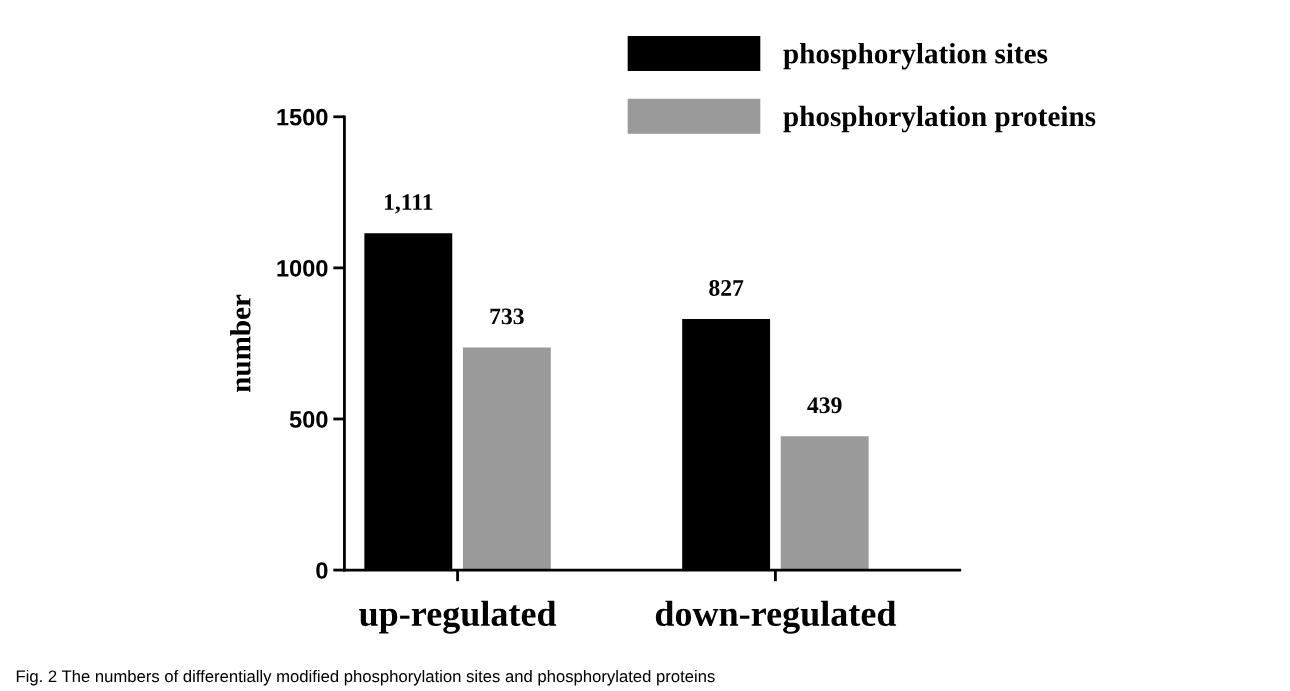  Describe the element at coordinates (408, 204) in the screenshot. I see `data-label: 1,111` at that location.